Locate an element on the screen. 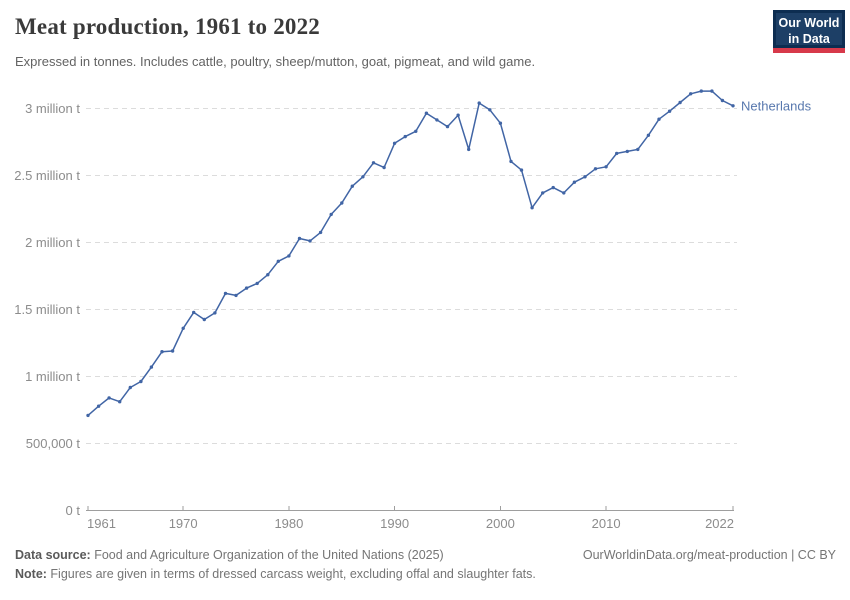 This screenshot has height=600, width=850. owid-logo-text: Our World in Data is located at coordinates (809, 29).